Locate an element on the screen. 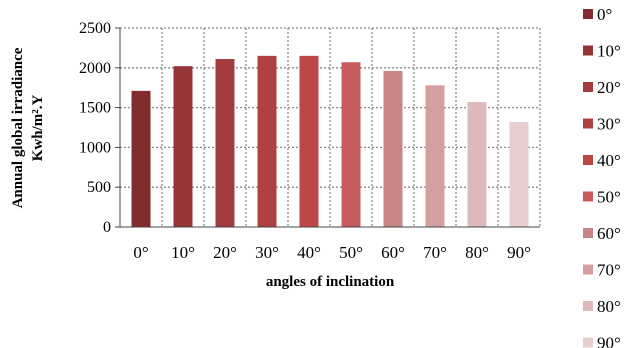  x-tick-label: 40° is located at coordinates (309, 252).